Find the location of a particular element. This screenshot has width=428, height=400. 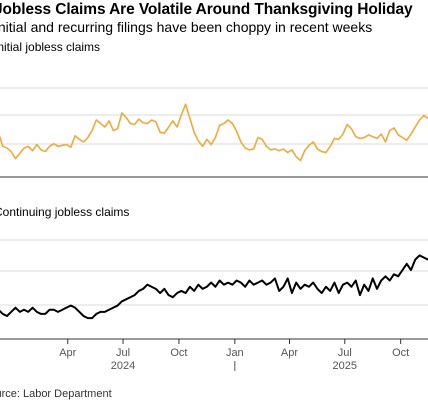

x-tick-label-jan-3: Jan is located at coordinates (235, 353).